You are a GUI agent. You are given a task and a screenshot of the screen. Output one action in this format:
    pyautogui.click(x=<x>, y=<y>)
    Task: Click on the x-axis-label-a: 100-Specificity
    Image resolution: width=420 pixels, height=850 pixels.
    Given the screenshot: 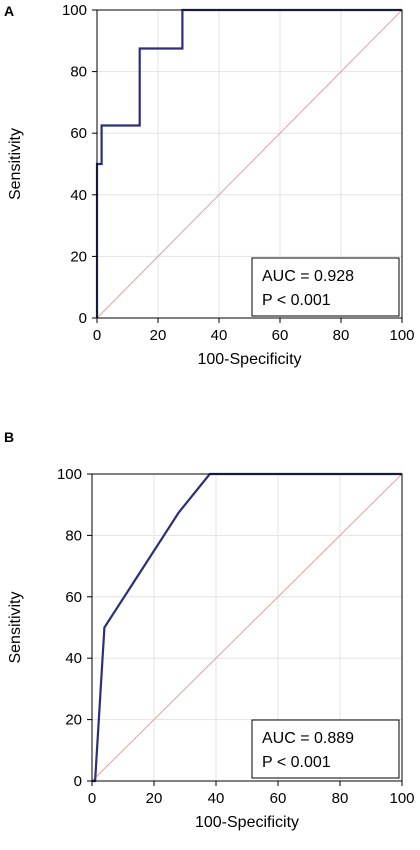 What is the action you would take?
    pyautogui.click(x=249, y=359)
    